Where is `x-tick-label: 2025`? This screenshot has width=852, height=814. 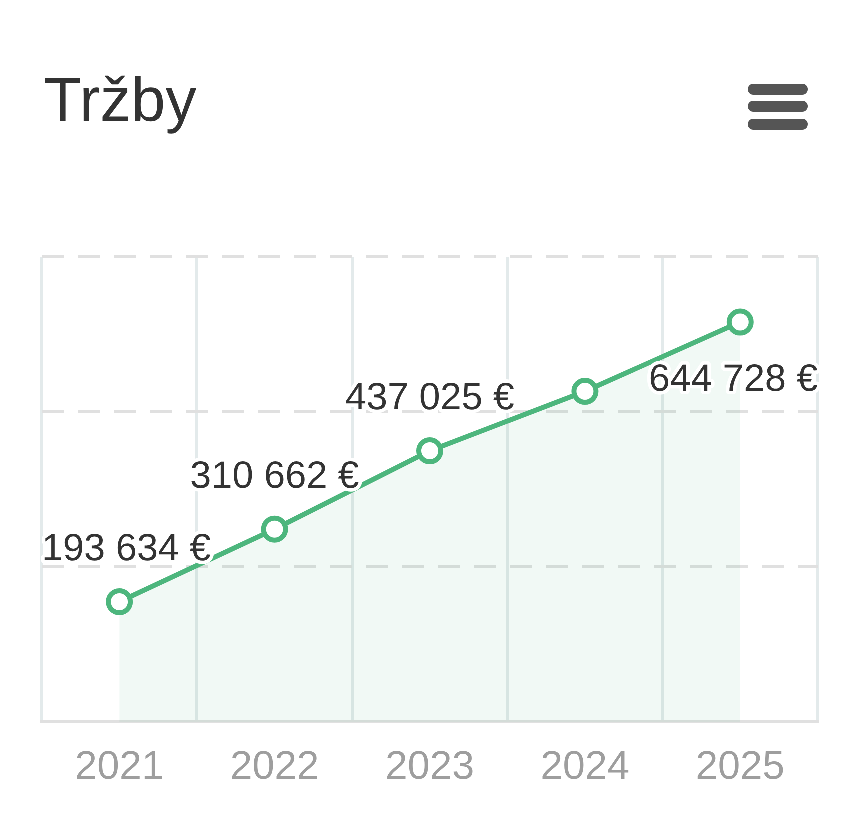 x-tick-label: 2025 is located at coordinates (740, 766).